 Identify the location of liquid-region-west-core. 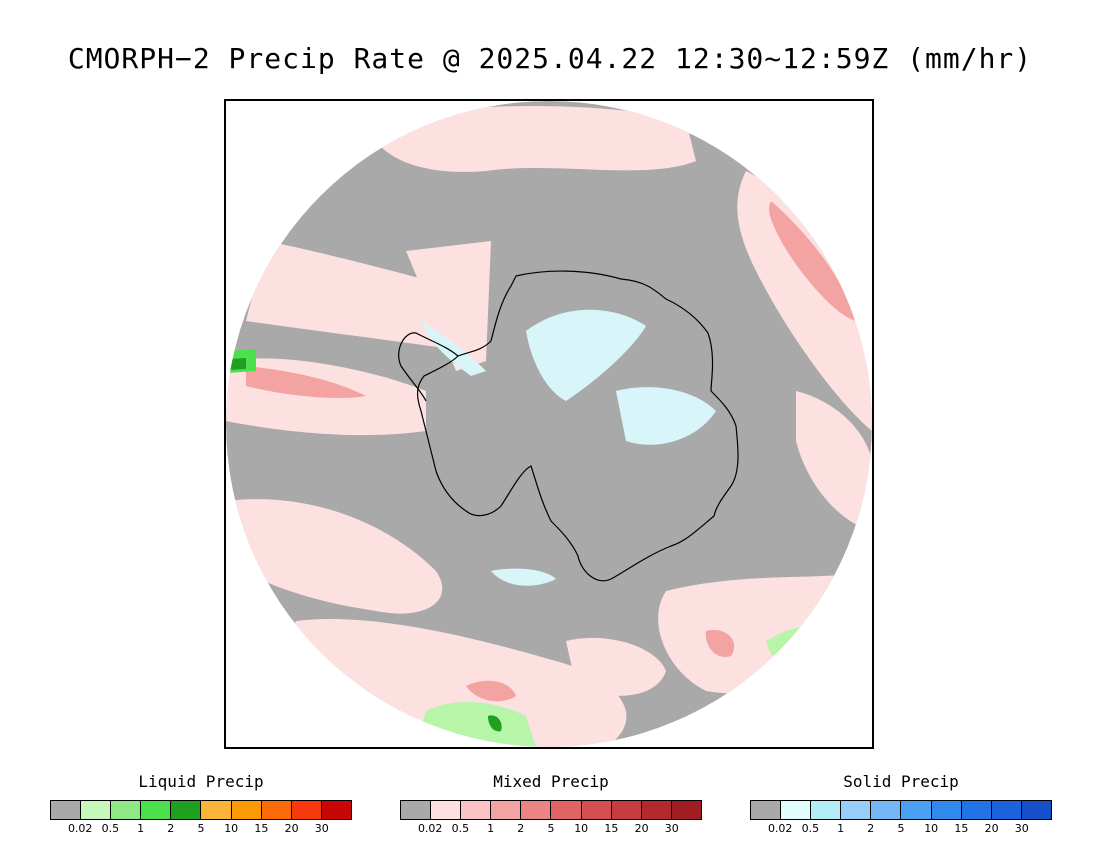
(237, 364).